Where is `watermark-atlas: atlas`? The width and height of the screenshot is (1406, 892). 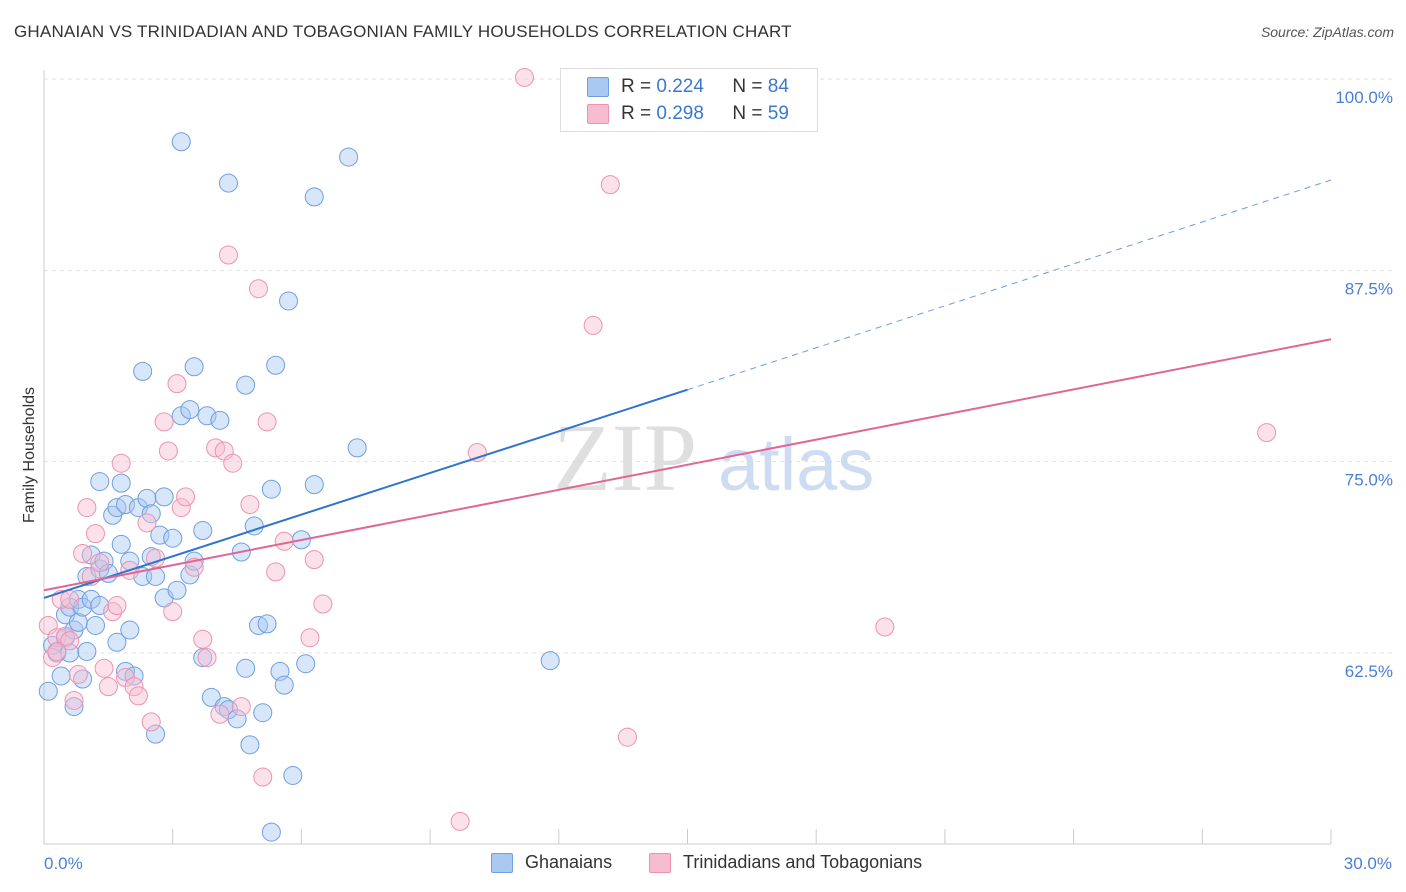 watermark-atlas: atlas is located at coordinates (796, 464).